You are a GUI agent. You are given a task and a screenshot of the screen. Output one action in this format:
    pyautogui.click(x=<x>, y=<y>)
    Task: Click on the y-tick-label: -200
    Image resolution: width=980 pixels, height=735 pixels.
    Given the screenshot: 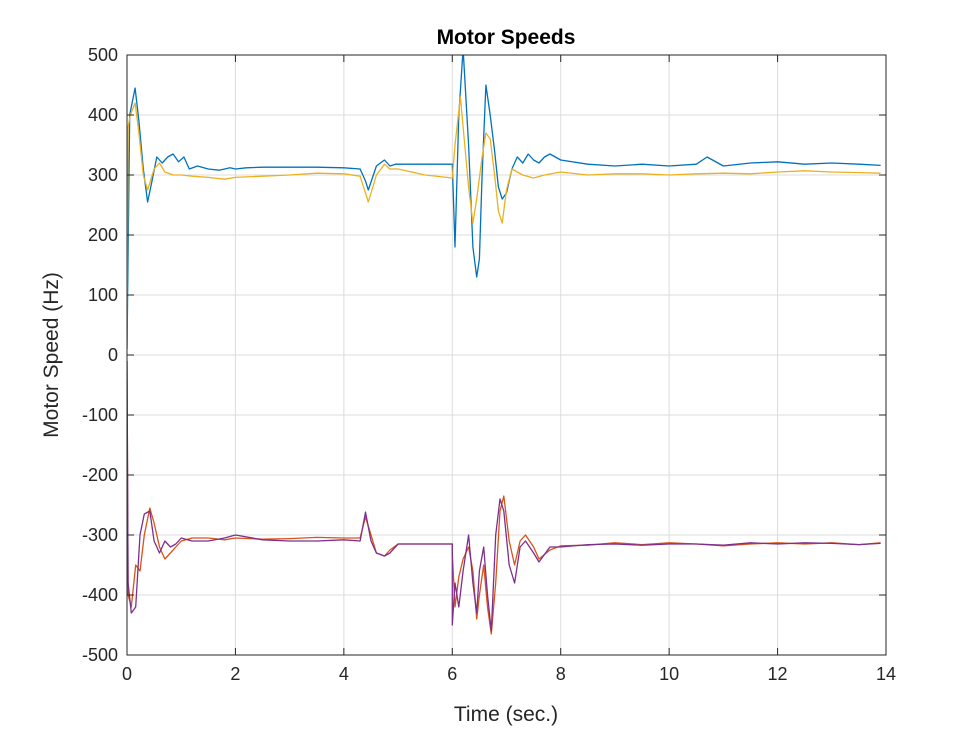 What is the action you would take?
    pyautogui.click(x=100, y=475)
    